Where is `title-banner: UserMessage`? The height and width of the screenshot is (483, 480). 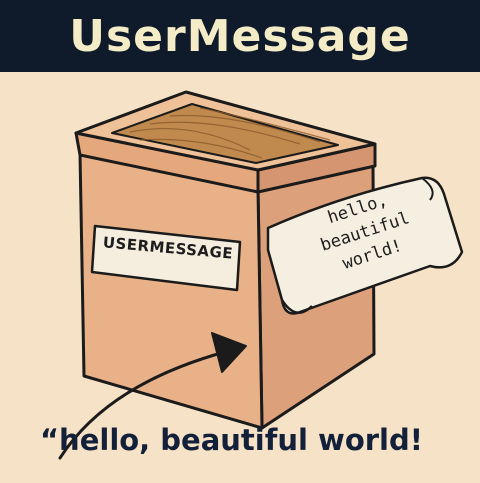 title-banner: UserMessage is located at coordinates (240, 36).